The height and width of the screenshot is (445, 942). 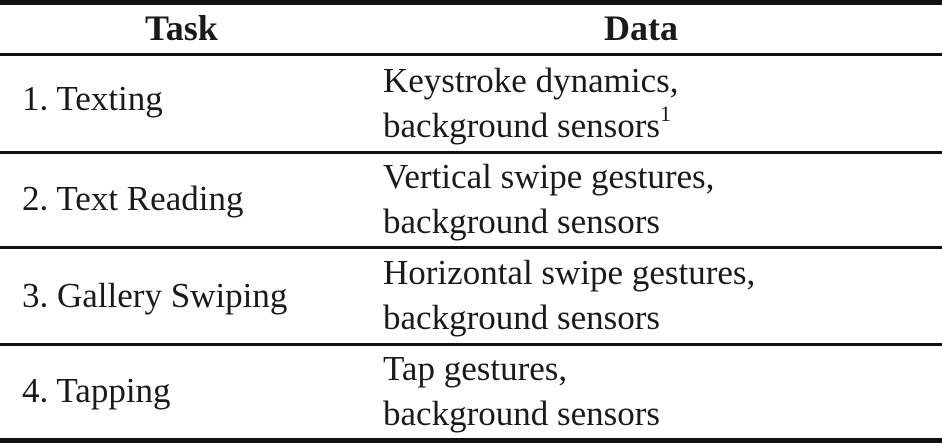 I want to click on data-line: Vertical swipe gestures,, so click(x=549, y=176).